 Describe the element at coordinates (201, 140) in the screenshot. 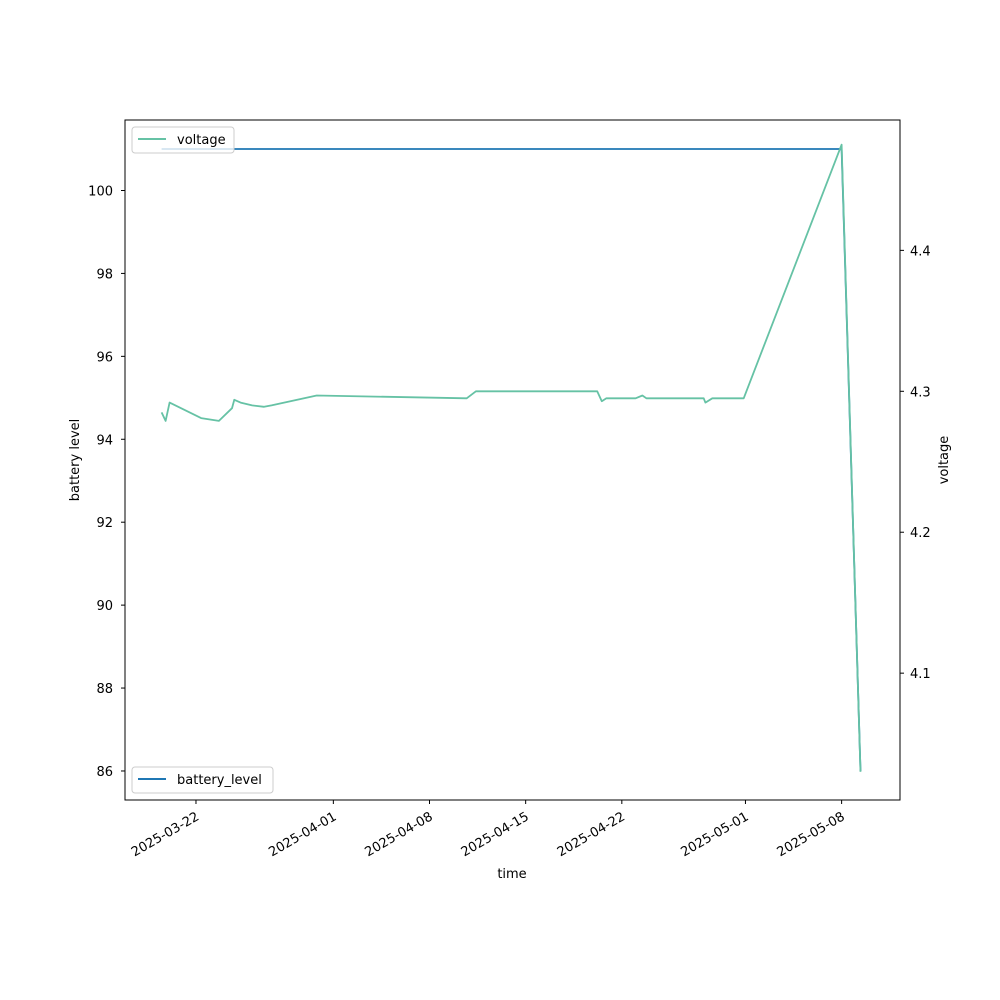

I see `legend-voltage-label: voltage` at that location.